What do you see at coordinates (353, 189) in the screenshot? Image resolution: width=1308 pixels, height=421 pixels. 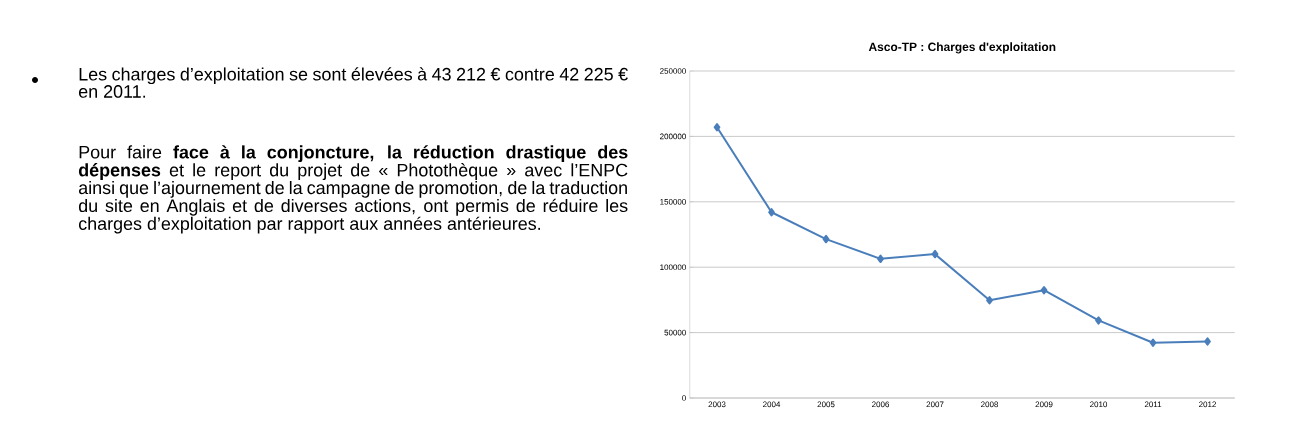 I see `text: Pour faire face à la conjoncture, la réduction drastique des dépenses et le report du projet de « Photothèque » avec l’ENPC ainsi que l’ajournement de la campagne de promotion, de la traduction du site en Anglais et de diverses actions, ont permis de réduire les charges d’exploitation par rapport aux années antérieures.` at bounding box center [353, 189].